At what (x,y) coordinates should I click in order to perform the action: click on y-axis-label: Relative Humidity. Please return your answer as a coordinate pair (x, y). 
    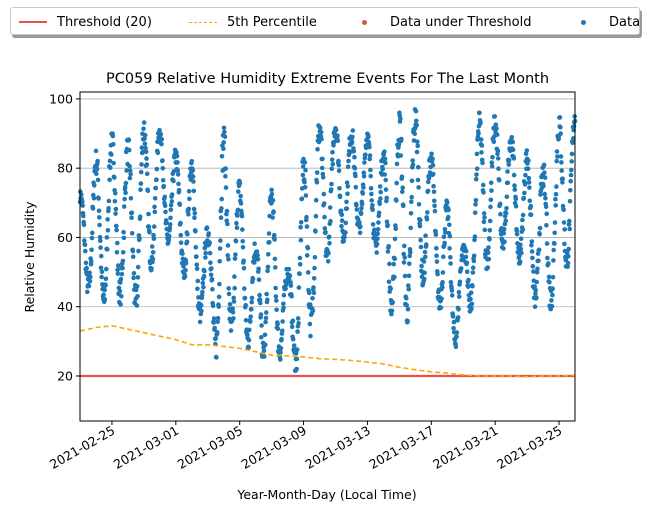
    Looking at the image, I should click on (29, 257).